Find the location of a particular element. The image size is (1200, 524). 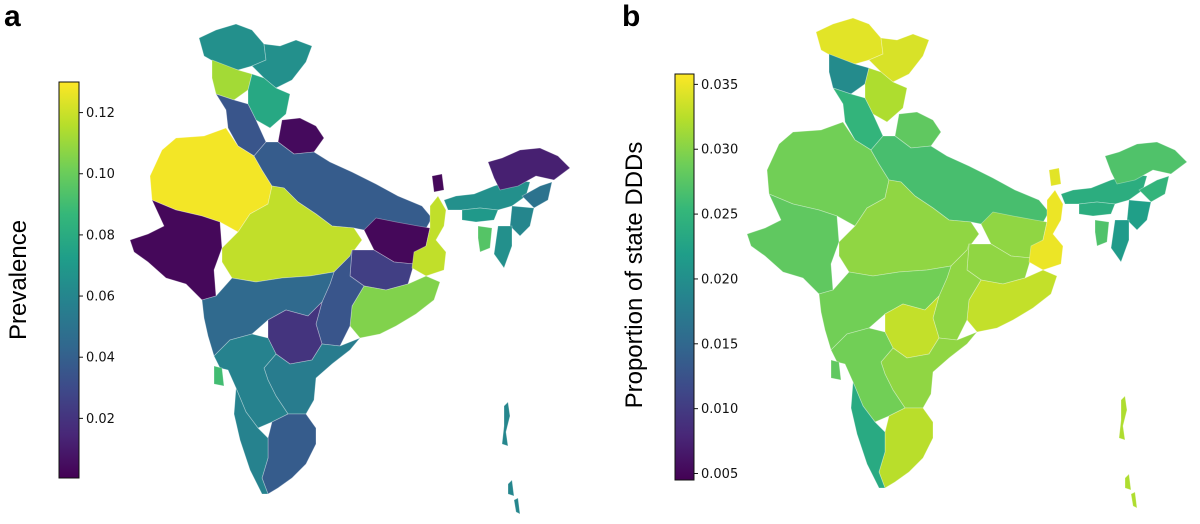

panel-a-gujarat-region is located at coordinates (176, 250).